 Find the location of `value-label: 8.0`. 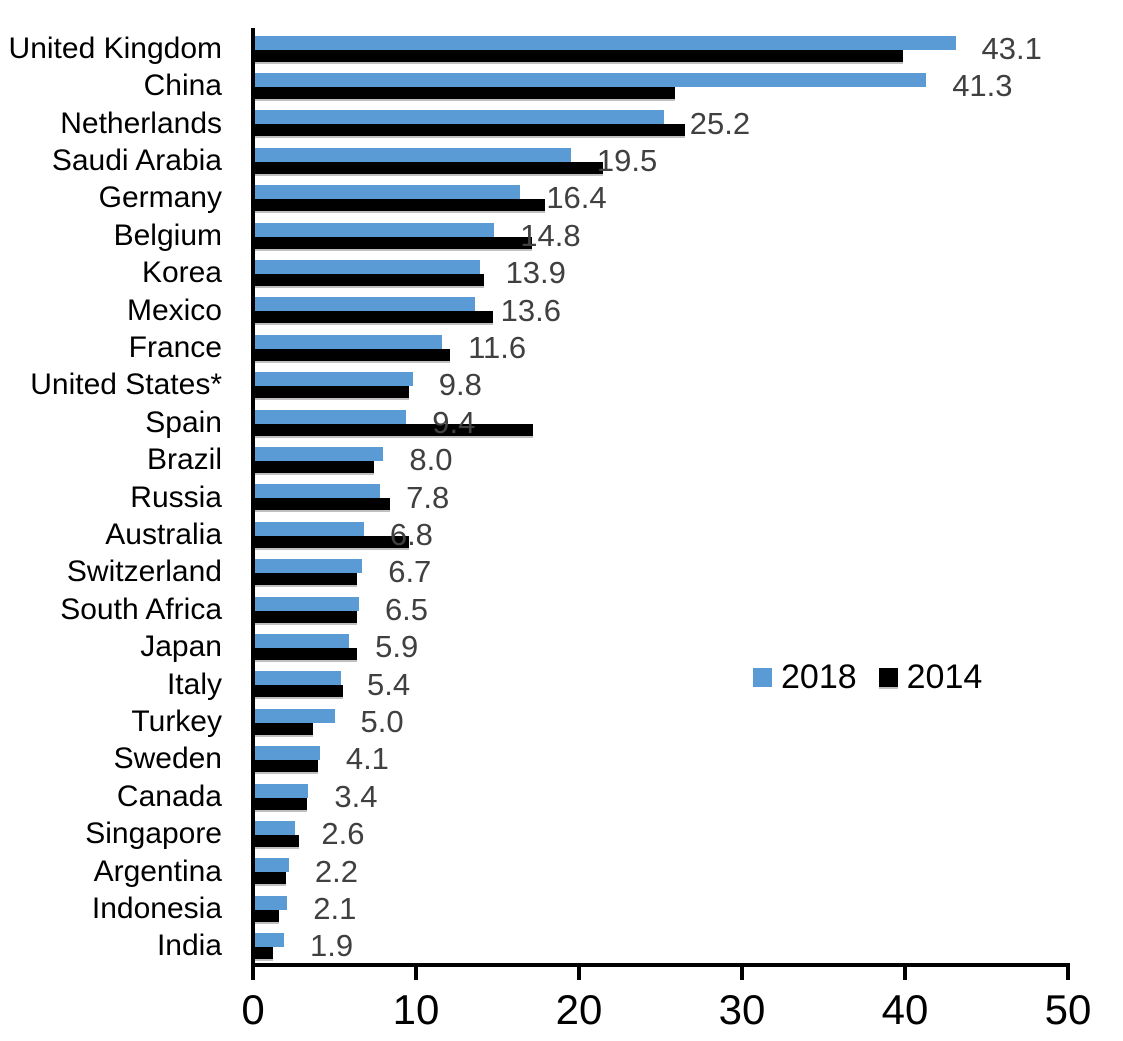

value-label: 8.0 is located at coordinates (431, 460).